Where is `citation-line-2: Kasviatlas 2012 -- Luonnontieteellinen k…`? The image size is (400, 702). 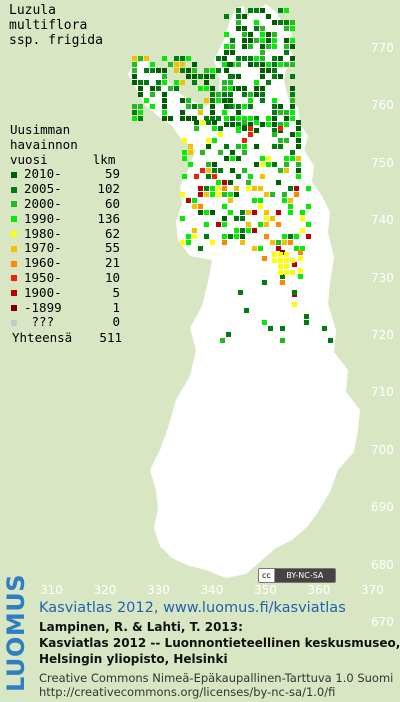
citation-line-2: Kasviatlas 2012 -- Luonnontieteellinen k… is located at coordinates (219, 643).